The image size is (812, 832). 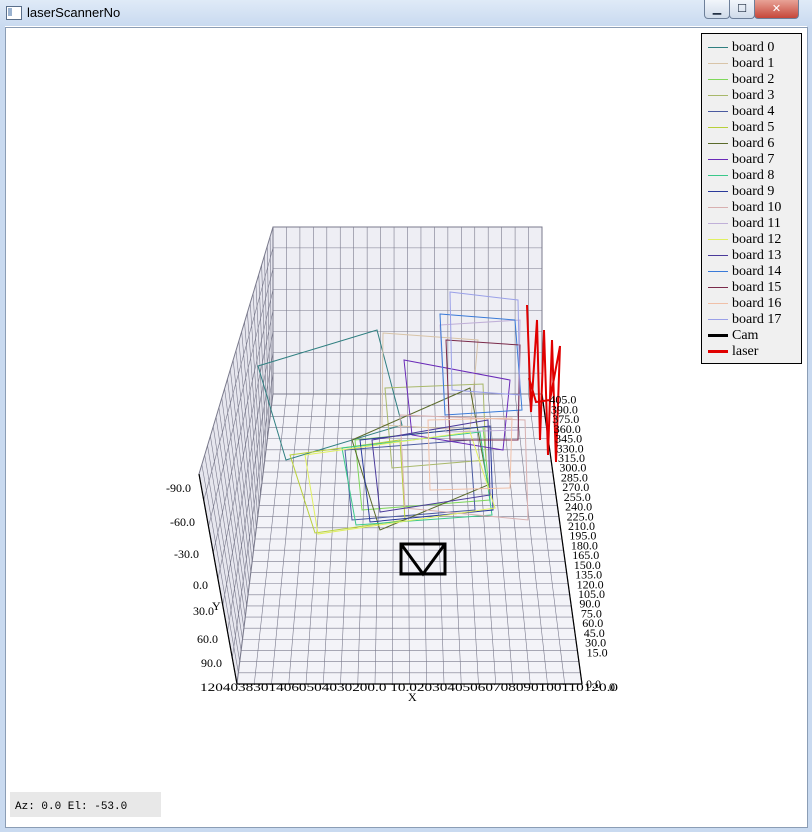 What do you see at coordinates (751, 176) in the screenshot?
I see `legend-item: board 8` at bounding box center [751, 176].